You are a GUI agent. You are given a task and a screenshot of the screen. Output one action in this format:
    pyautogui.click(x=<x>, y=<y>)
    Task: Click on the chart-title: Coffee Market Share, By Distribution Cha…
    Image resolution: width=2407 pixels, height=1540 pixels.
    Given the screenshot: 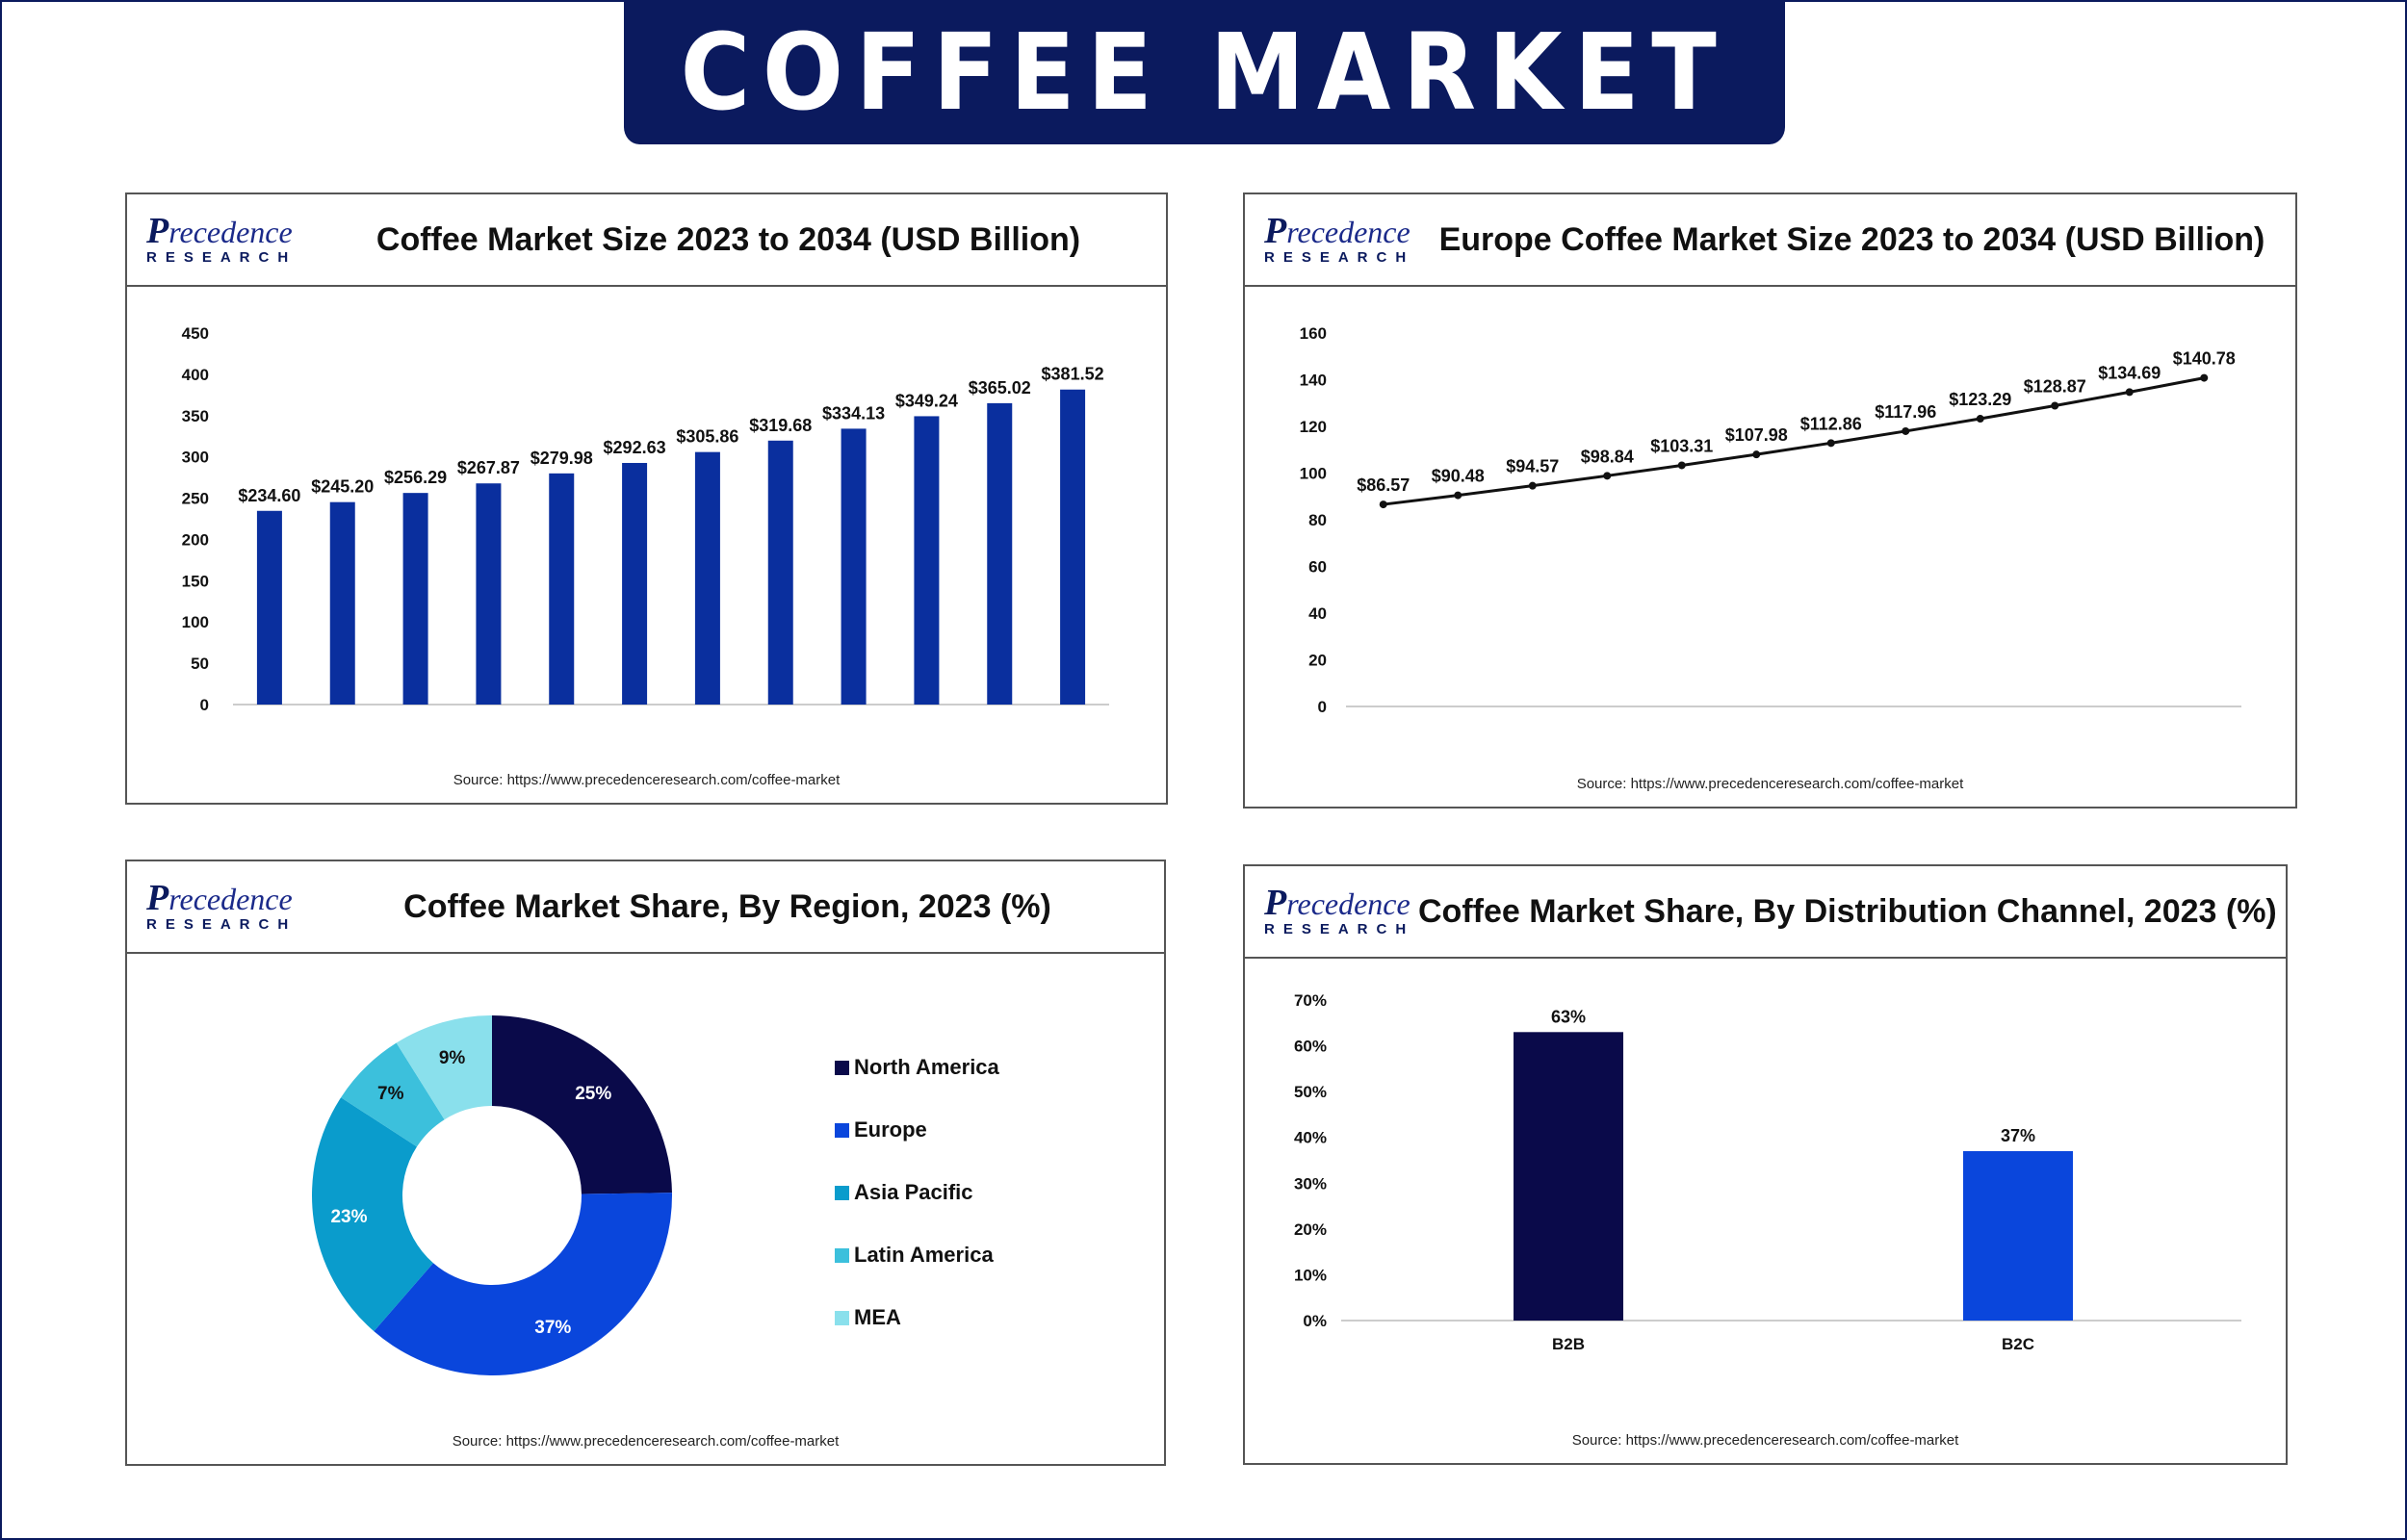 What is the action you would take?
    pyautogui.click(x=1847, y=911)
    